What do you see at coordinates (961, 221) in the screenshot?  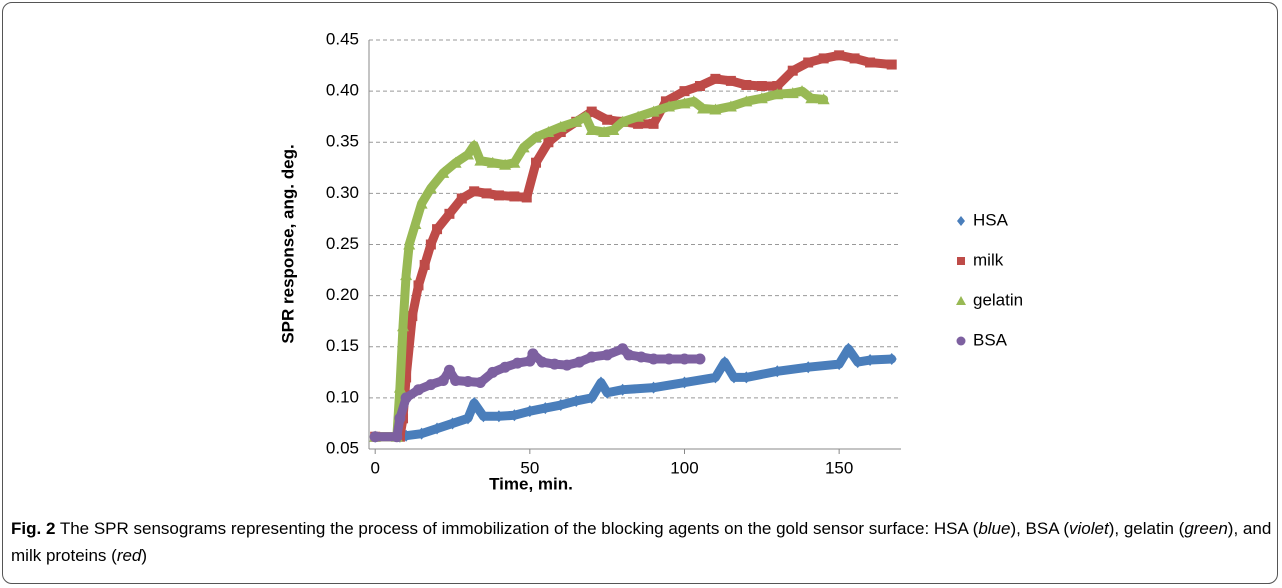 I see `legend-marker` at bounding box center [961, 221].